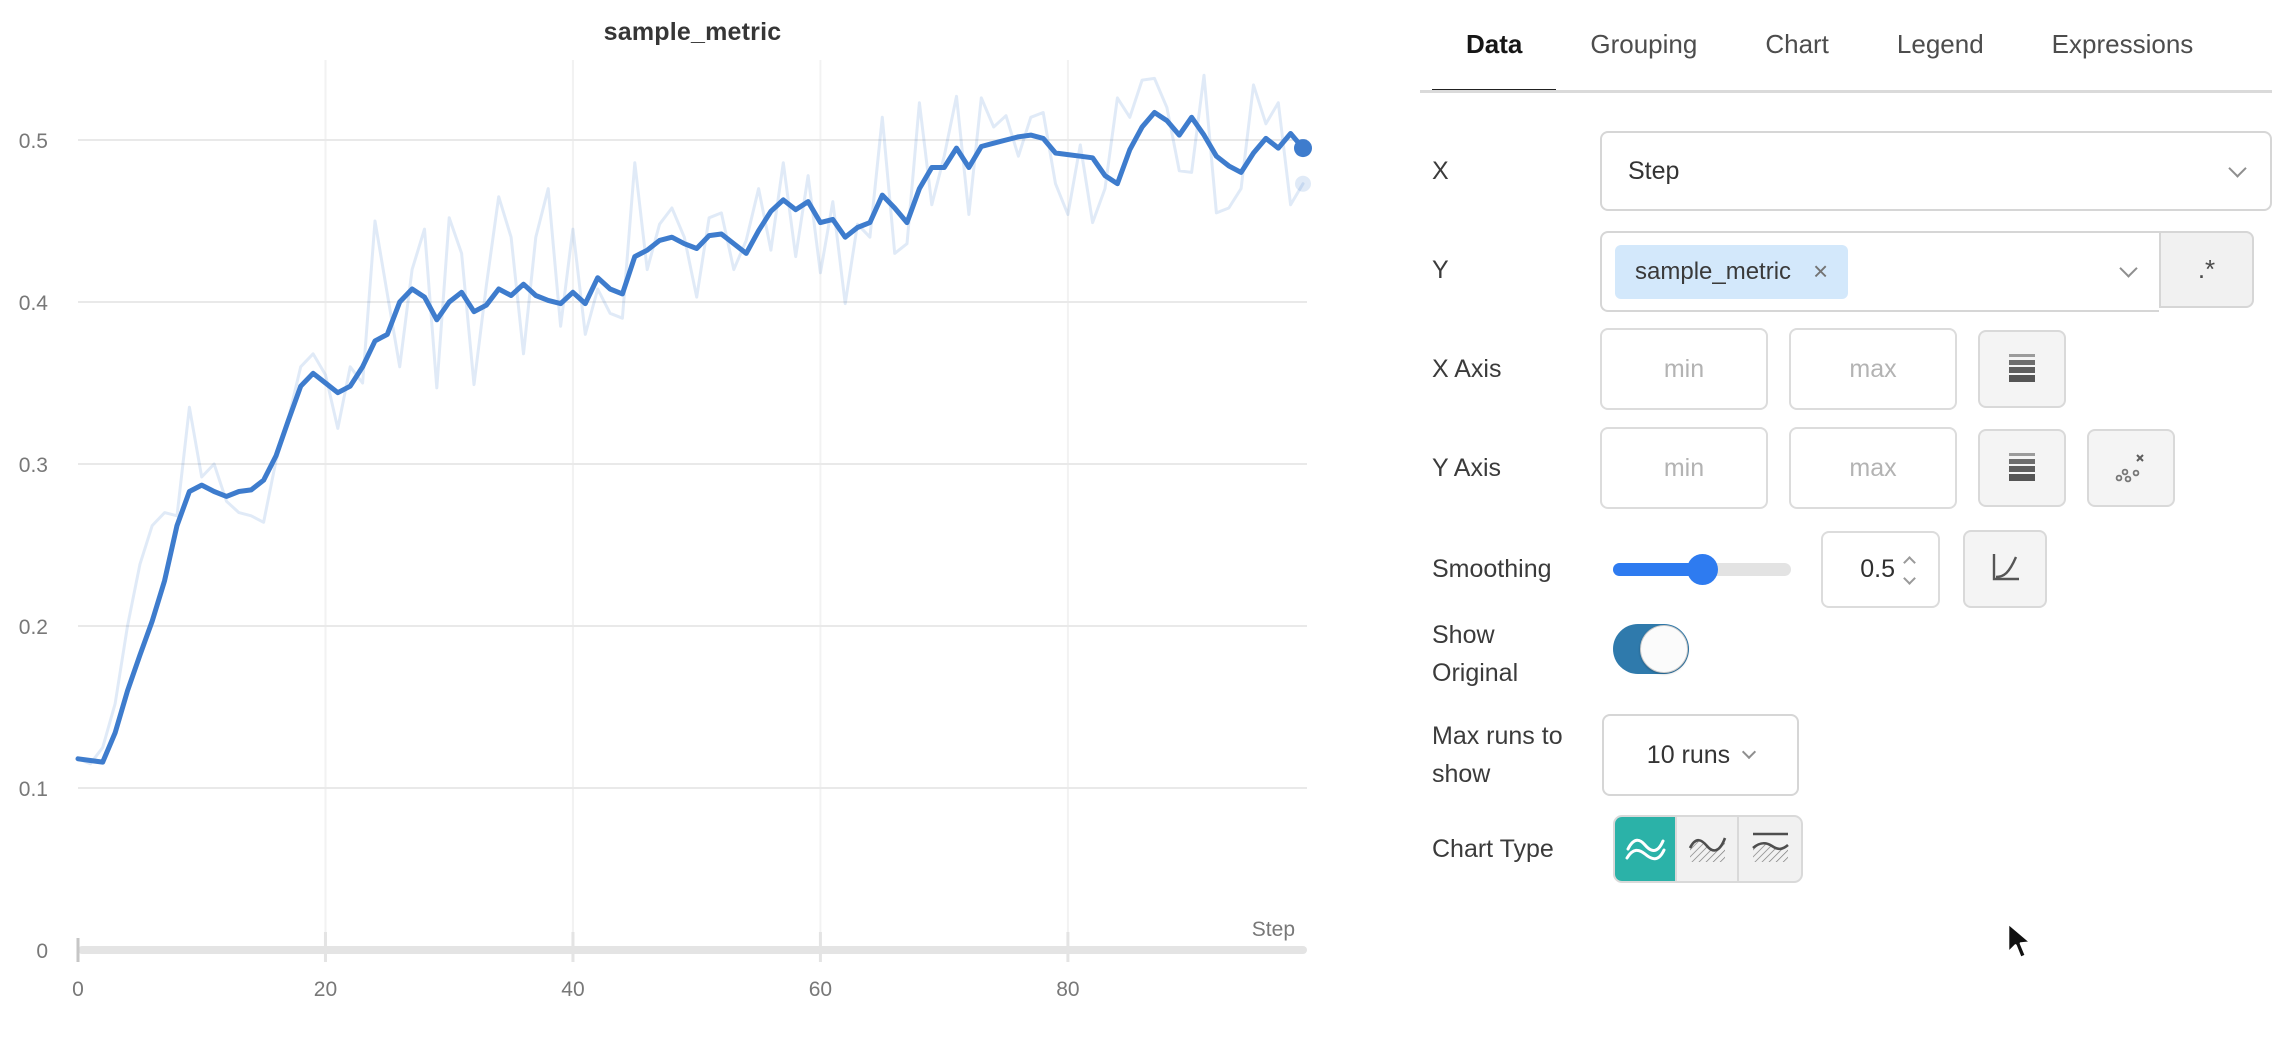 The width and height of the screenshot is (2272, 1040). What do you see at coordinates (33, 141) in the screenshot?
I see `svg-text: 0.5` at bounding box center [33, 141].